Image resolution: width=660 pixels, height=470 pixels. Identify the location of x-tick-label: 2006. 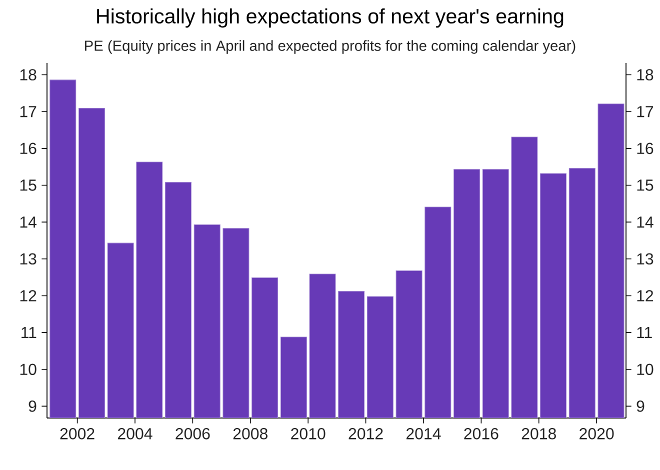
(193, 434).